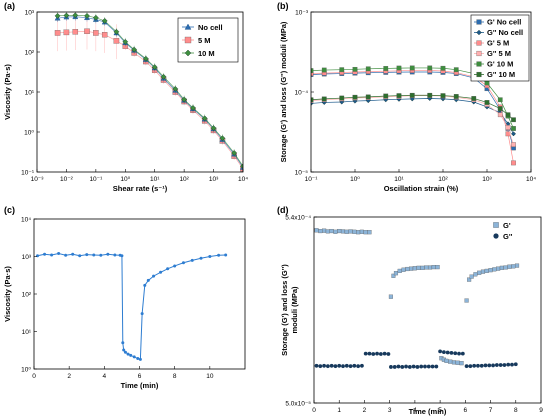 This screenshot has height=418, width=550. Describe the element at coordinates (302, 173) in the screenshot. I see `y-tick-label-b: 10⁻⁵` at that location.